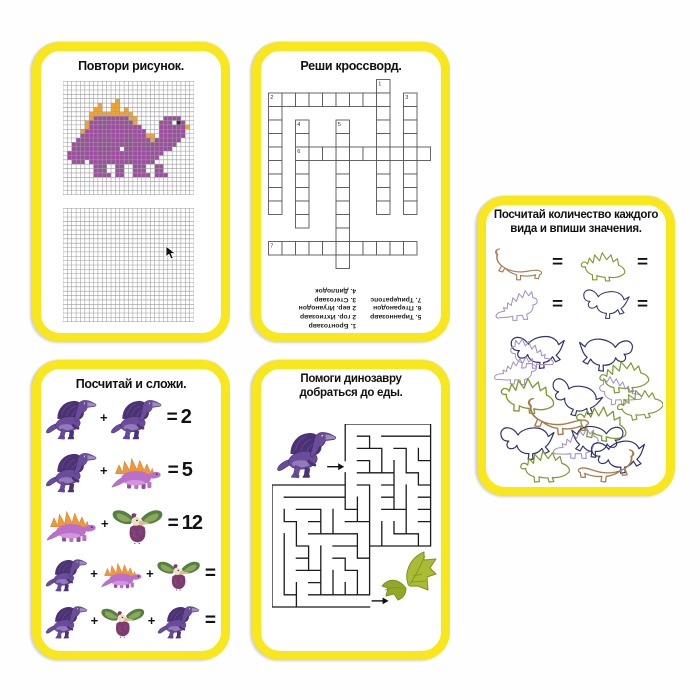 Image resolution: width=700 pixels, height=700 pixels. What do you see at coordinates (351, 175) in the screenshot?
I see `crossword-grid: 1 2 3 4 5 6 7` at bounding box center [351, 175].